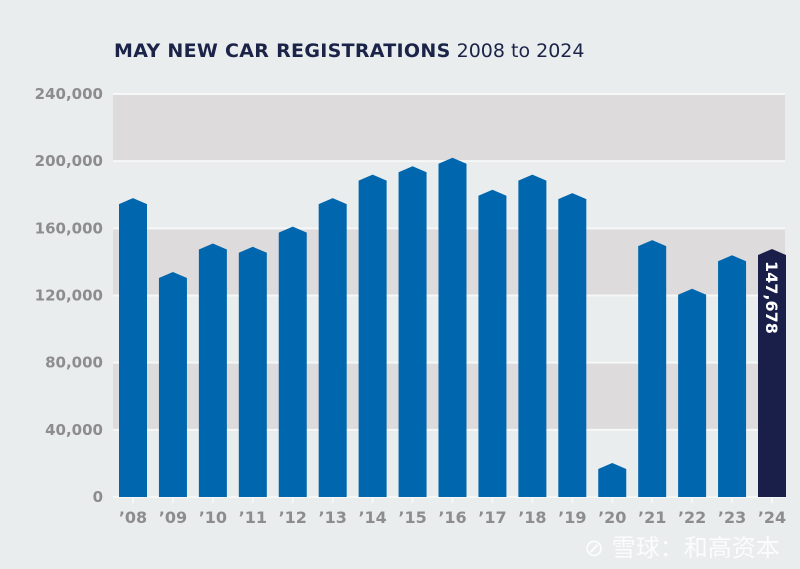 The image size is (800, 569). What do you see at coordinates (412, 517) in the screenshot?
I see `x-tick-label: ’15` at bounding box center [412, 517].